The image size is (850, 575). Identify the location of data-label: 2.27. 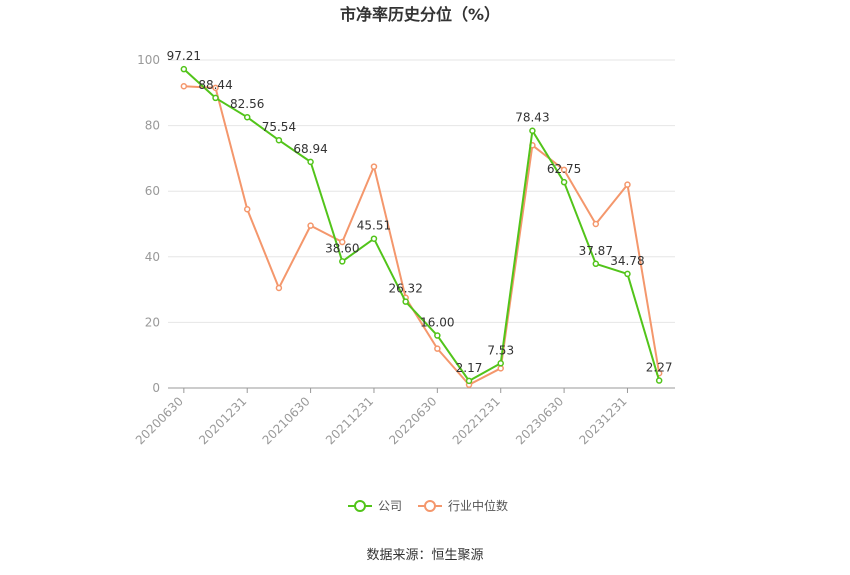
(659, 368).